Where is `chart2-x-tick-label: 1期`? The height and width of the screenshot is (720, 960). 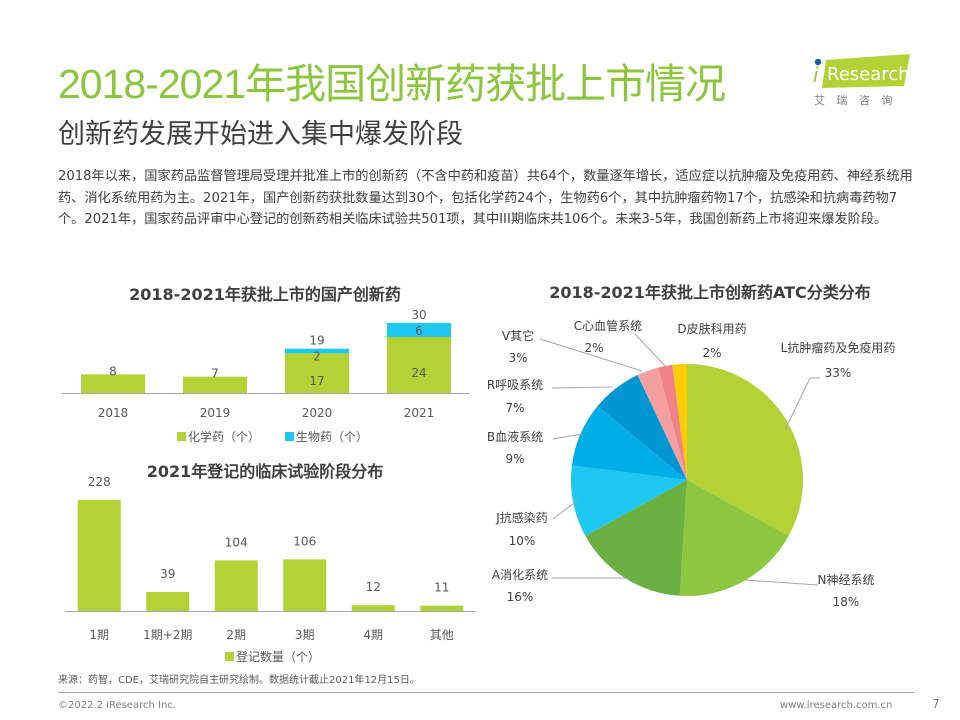
chart2-x-tick-label: 1期 is located at coordinates (99, 635).